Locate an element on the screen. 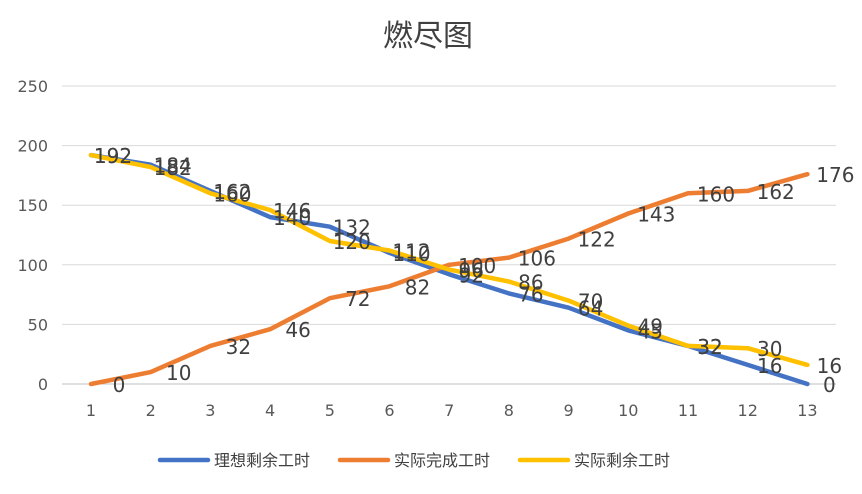 The height and width of the screenshot is (494, 862). legend-label-actual-remaining: 实际剩余工时 is located at coordinates (622, 460).